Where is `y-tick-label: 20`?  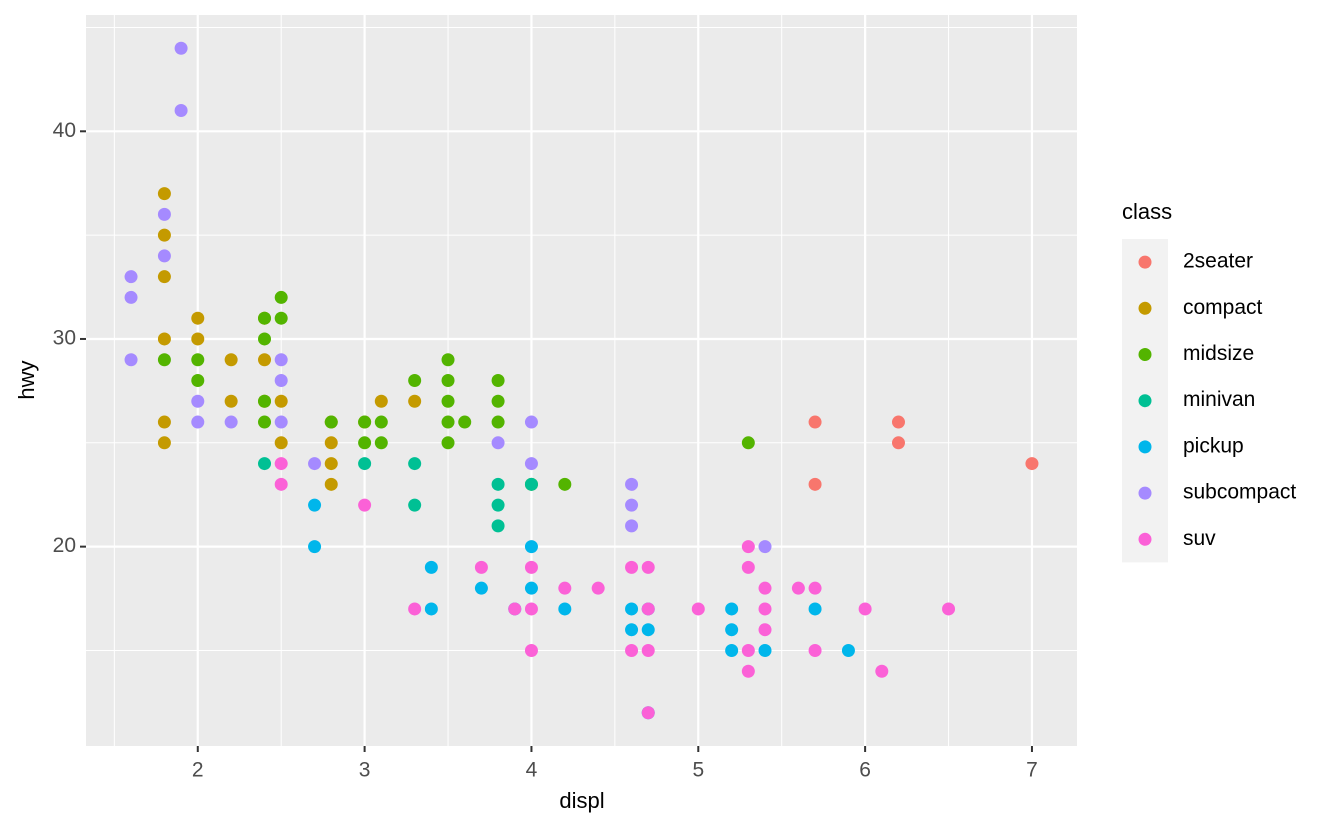 y-tick-label: 20 is located at coordinates (64, 545).